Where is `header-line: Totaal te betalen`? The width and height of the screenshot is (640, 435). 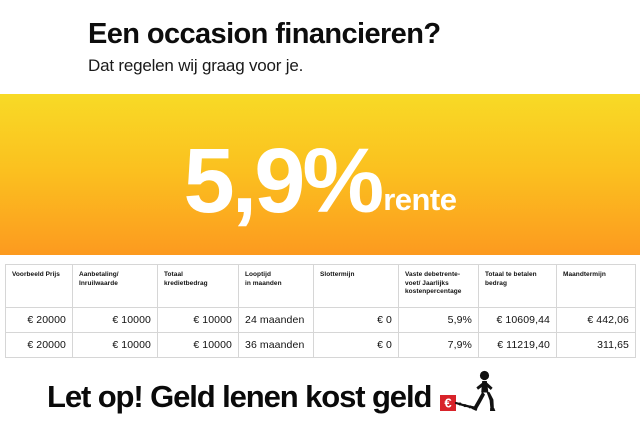 header-line: Totaal te betalen is located at coordinates (511, 274).